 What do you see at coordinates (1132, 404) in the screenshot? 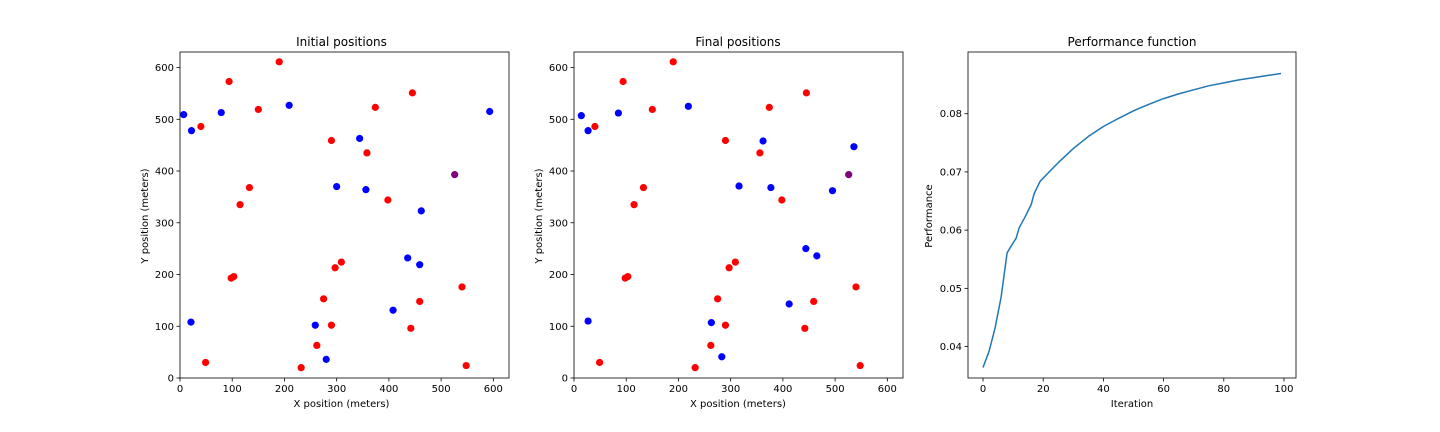
I see `x-axis-label: Iteration` at bounding box center [1132, 404].